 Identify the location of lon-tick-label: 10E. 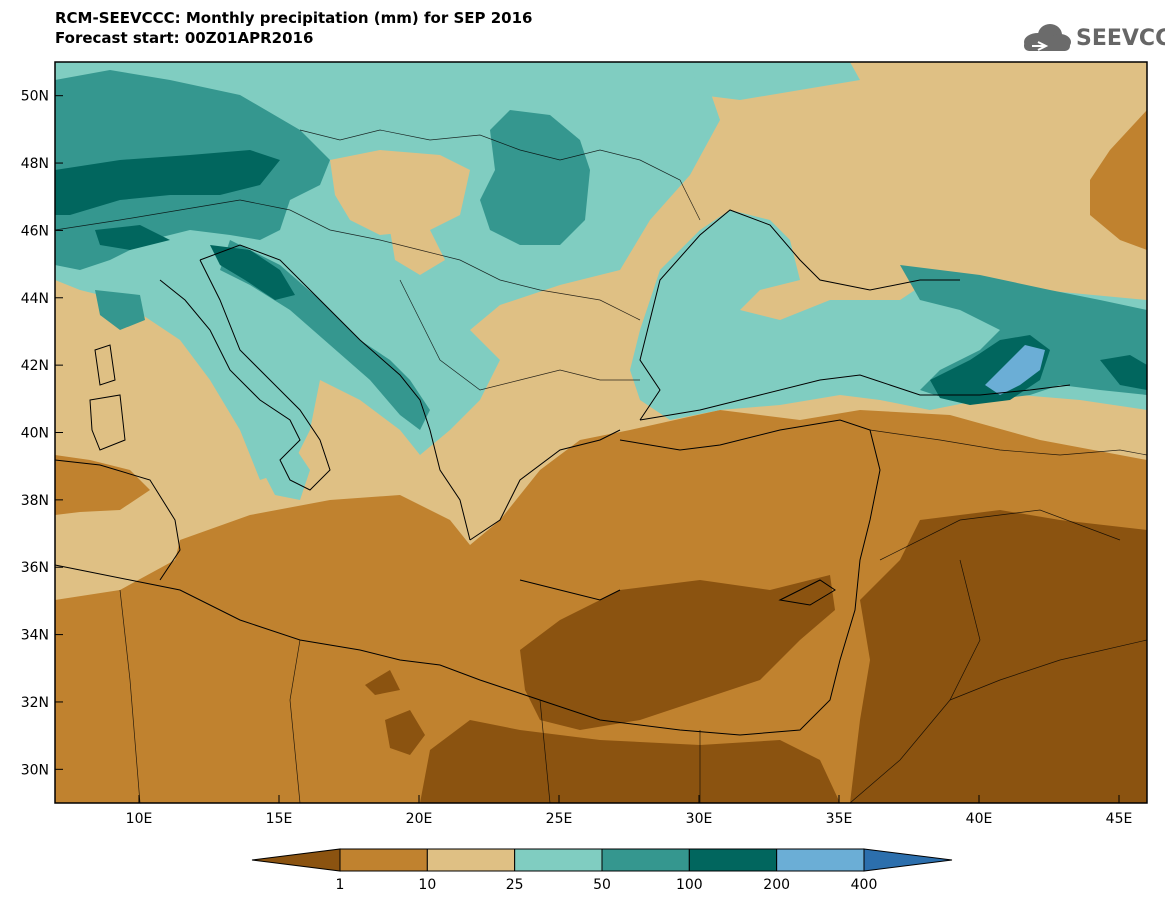
(139, 819).